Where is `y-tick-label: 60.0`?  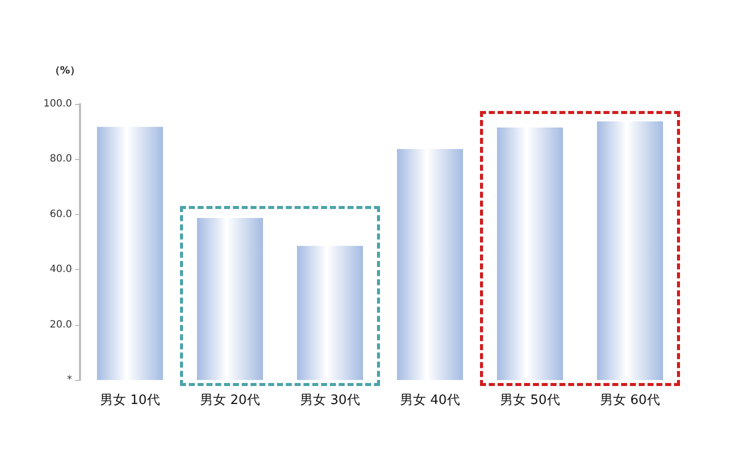 y-tick-label: 60.0 is located at coordinates (61, 214).